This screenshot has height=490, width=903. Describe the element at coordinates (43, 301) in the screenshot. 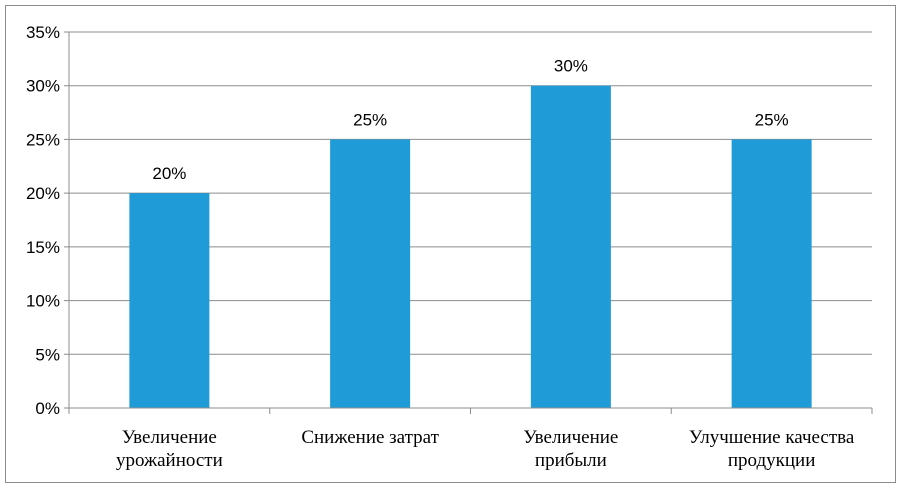

I see `y-tick-label: 10%` at that location.